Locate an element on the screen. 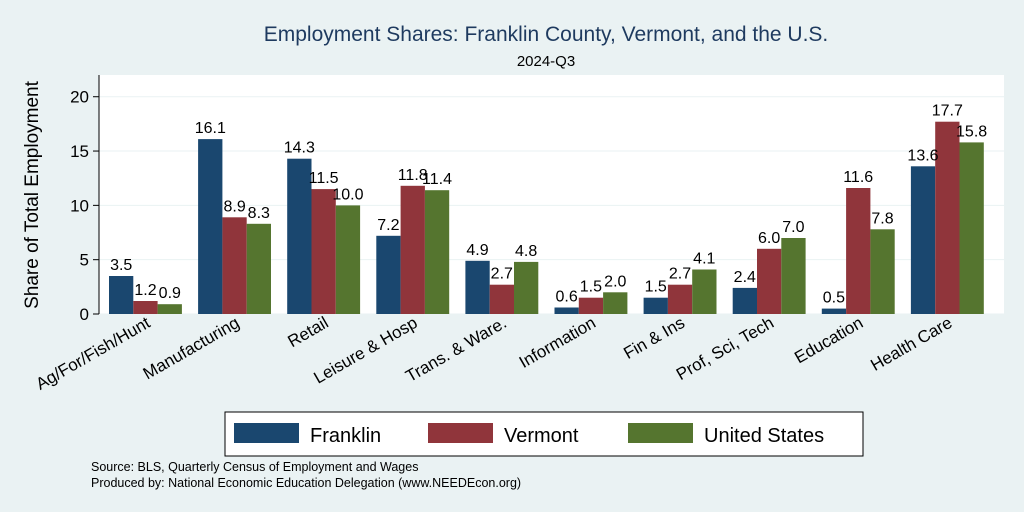 The image size is (1024, 512). legend-swatch-vermont is located at coordinates (460, 433).